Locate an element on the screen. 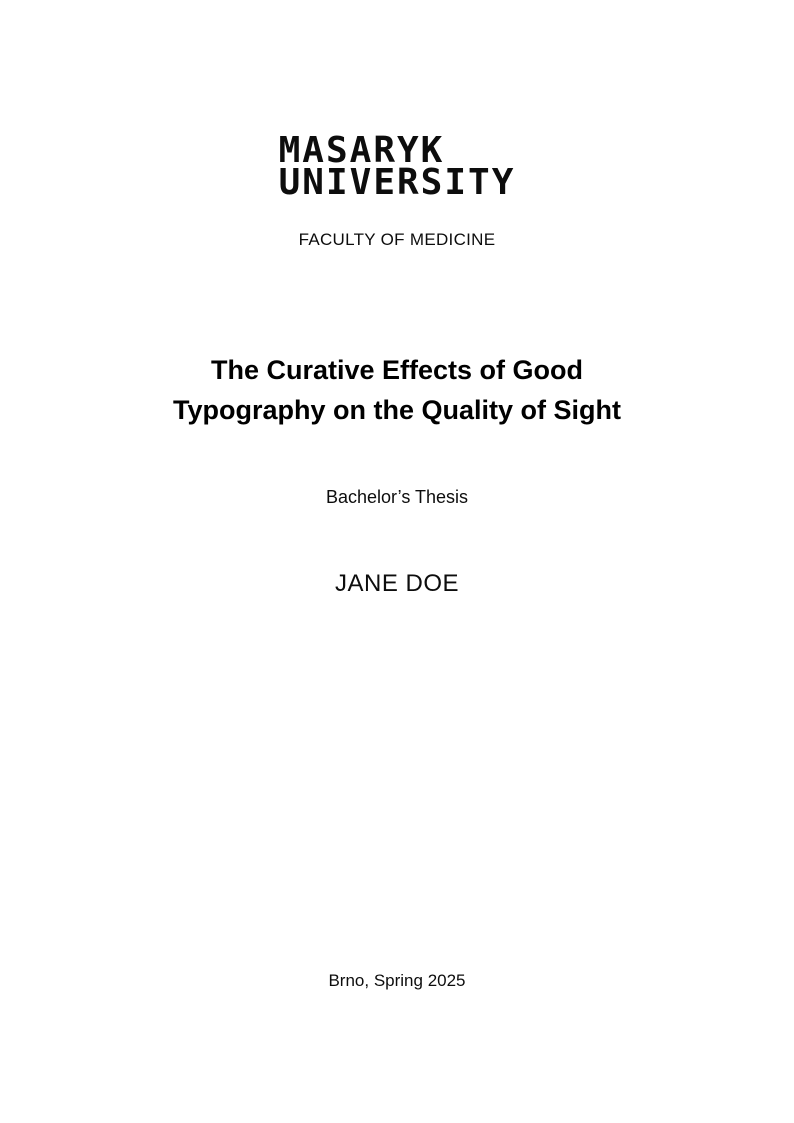  logo-line-university: UNIVERSITY is located at coordinates (397, 182).